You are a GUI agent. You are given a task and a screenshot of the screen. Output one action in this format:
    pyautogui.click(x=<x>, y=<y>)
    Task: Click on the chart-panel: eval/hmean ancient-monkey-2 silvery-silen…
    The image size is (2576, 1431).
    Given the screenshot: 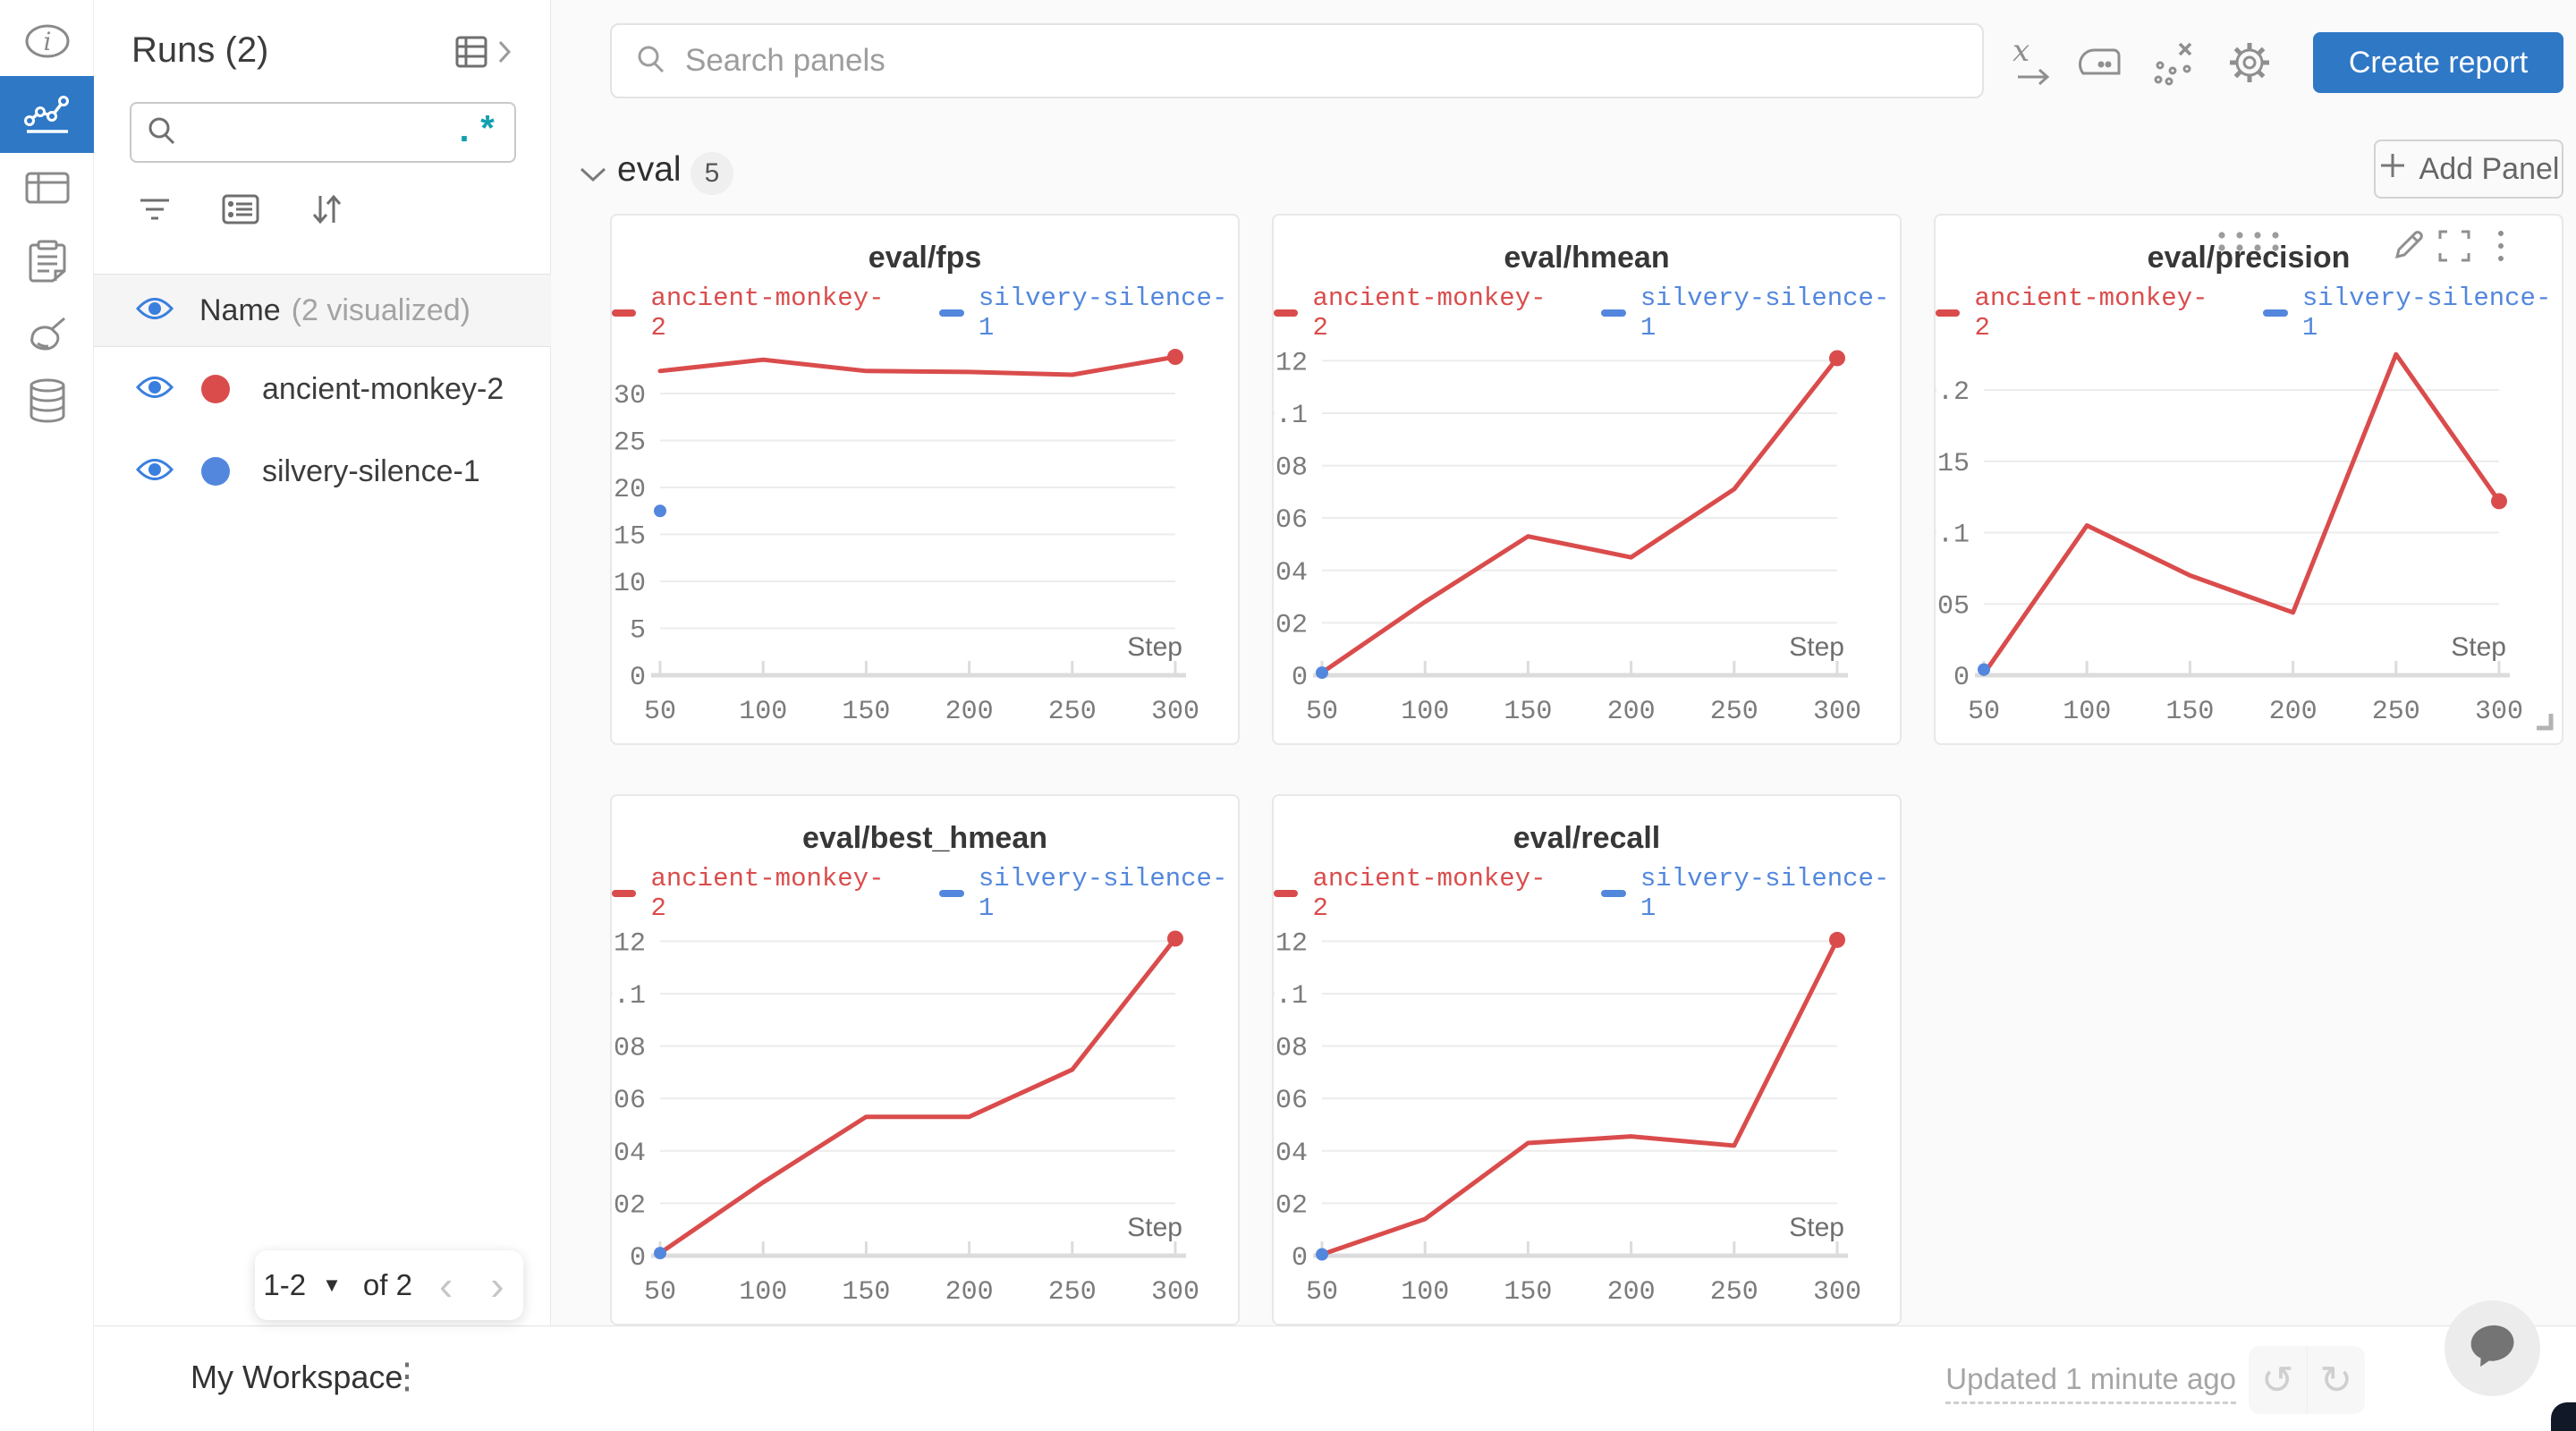 What is the action you would take?
    pyautogui.click(x=1587, y=480)
    